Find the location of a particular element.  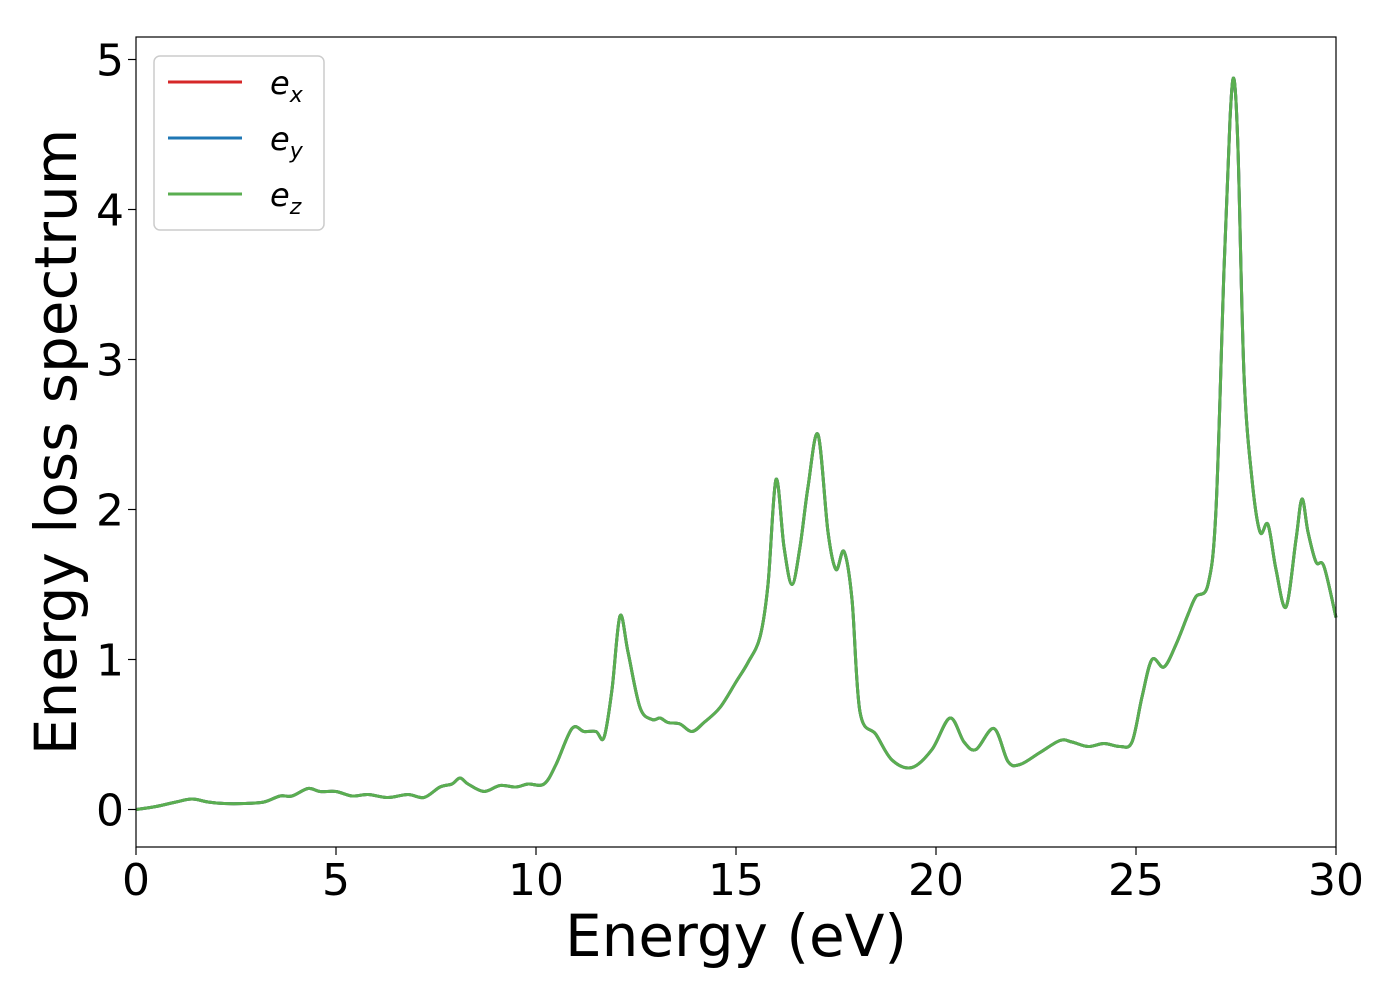

x-tick-label: 25 is located at coordinates (1136, 880).